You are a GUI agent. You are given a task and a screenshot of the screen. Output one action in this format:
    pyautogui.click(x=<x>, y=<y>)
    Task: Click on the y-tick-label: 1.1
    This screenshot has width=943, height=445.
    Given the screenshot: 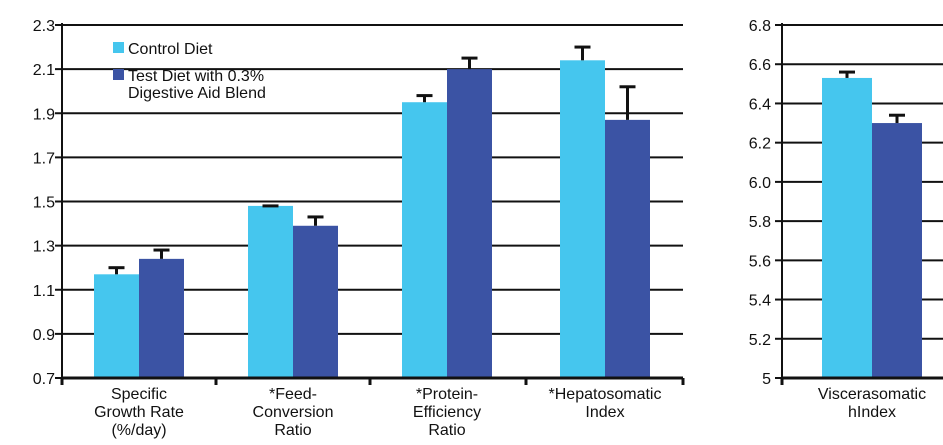 What is the action you would take?
    pyautogui.click(x=44, y=291)
    